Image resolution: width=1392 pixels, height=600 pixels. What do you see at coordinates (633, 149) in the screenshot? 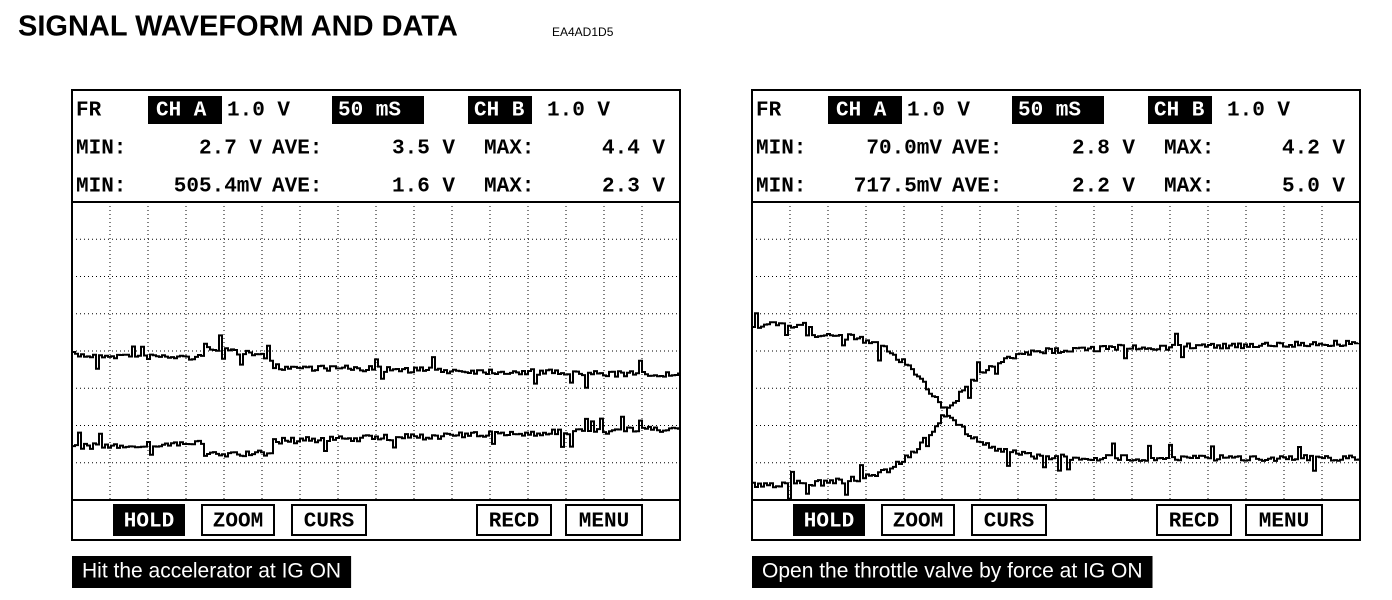
I see `readout: 4.4 V` at bounding box center [633, 149].